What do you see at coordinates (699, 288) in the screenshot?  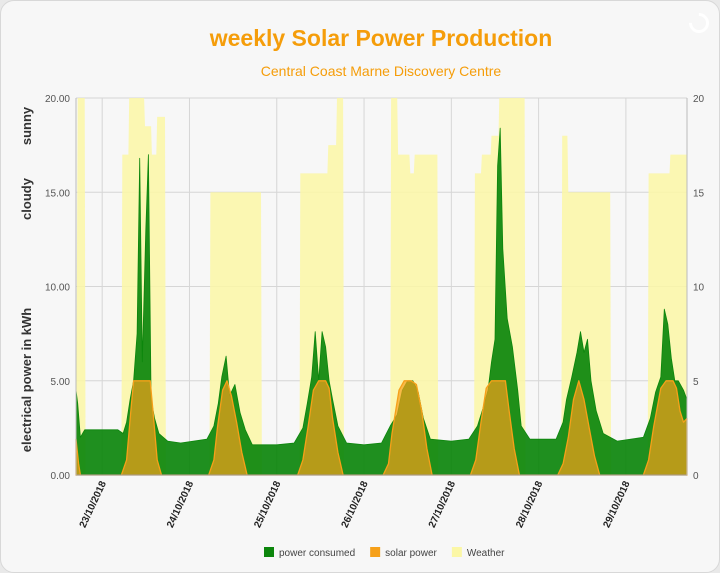 I see `y-tick-label-right: 10` at bounding box center [699, 288].